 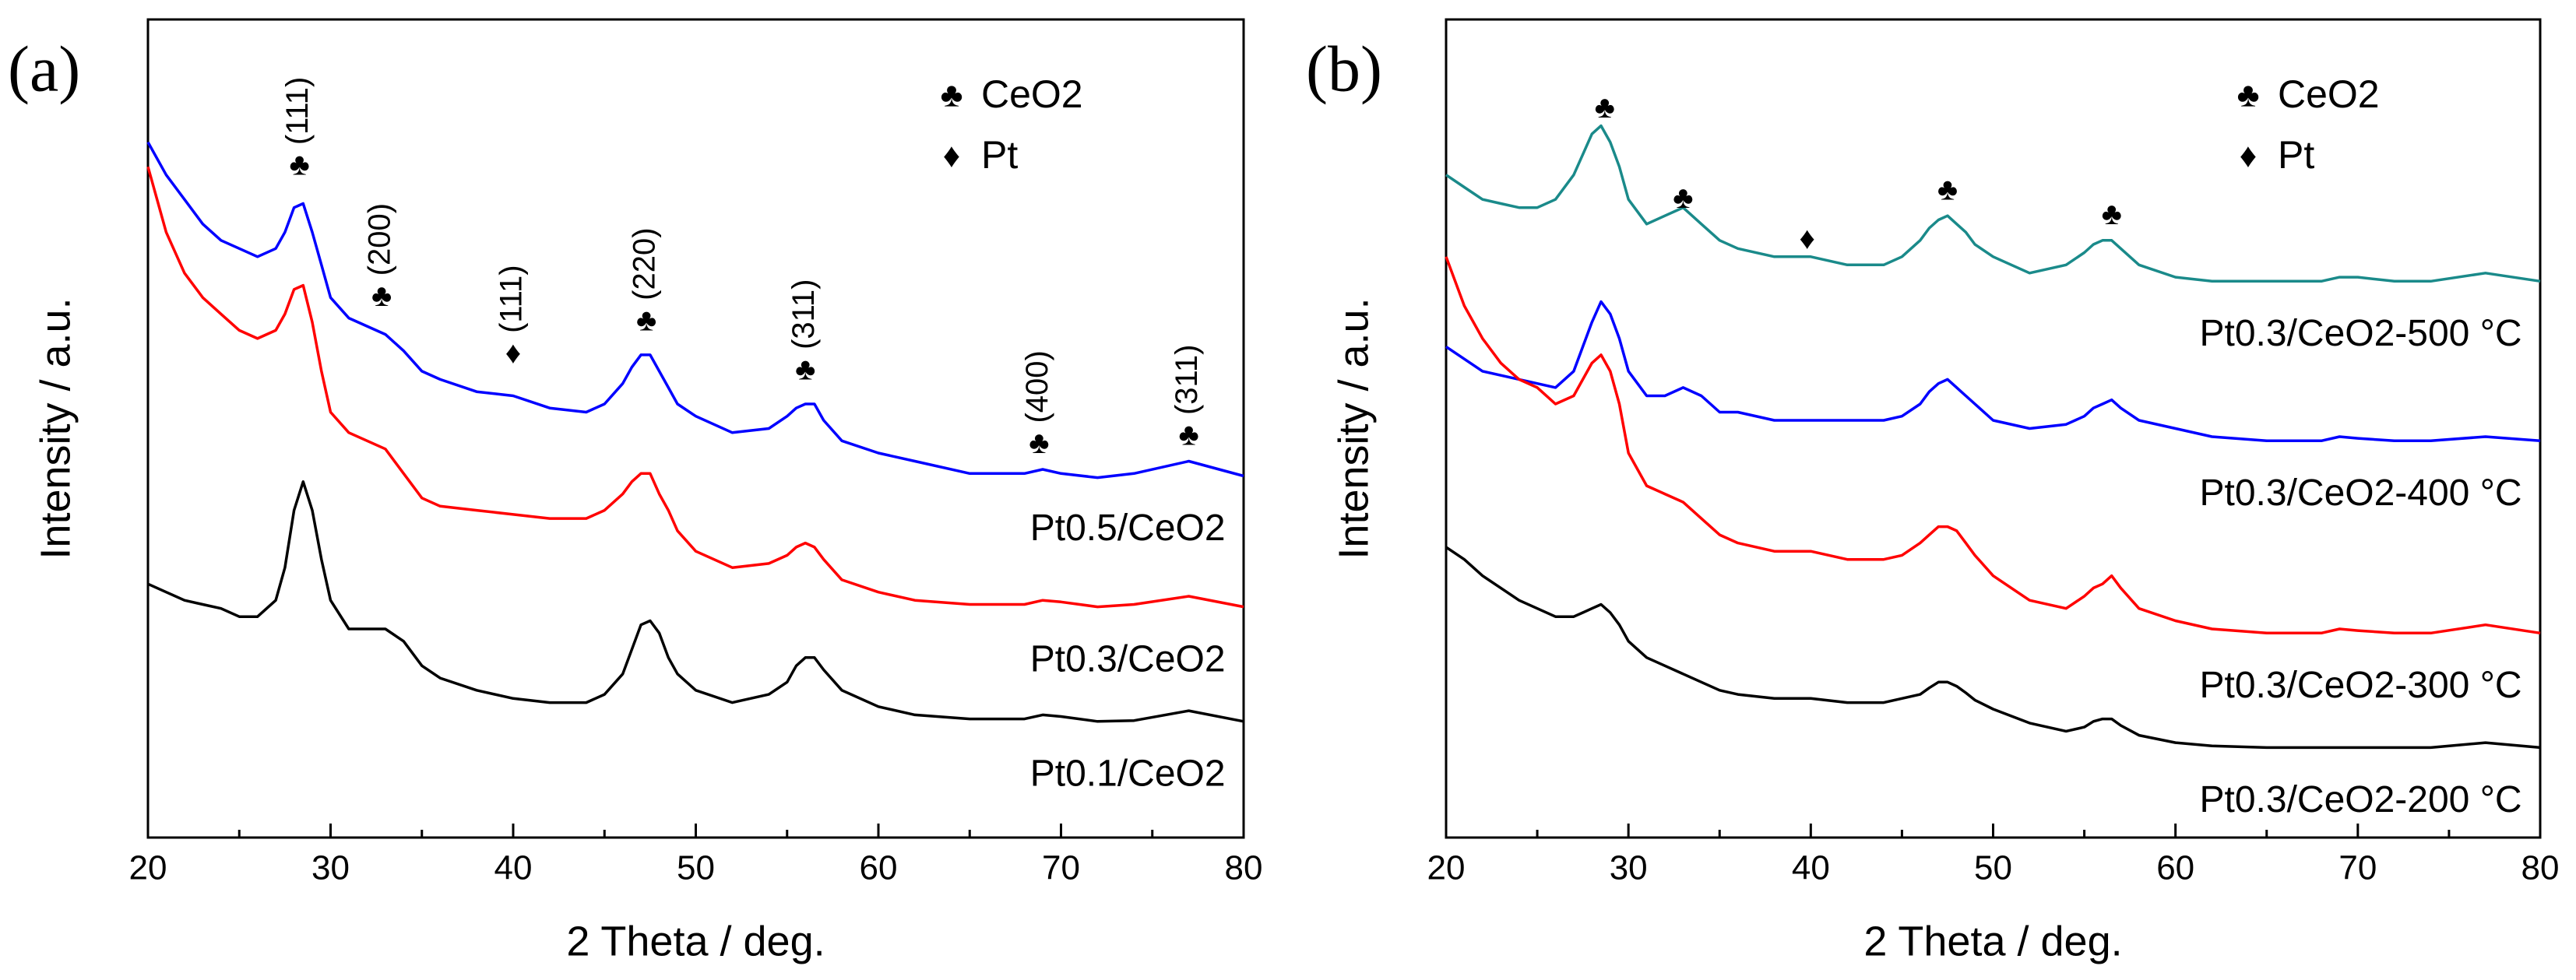 What do you see at coordinates (645, 263) in the screenshot?
I see `peak-index: (220)` at bounding box center [645, 263].